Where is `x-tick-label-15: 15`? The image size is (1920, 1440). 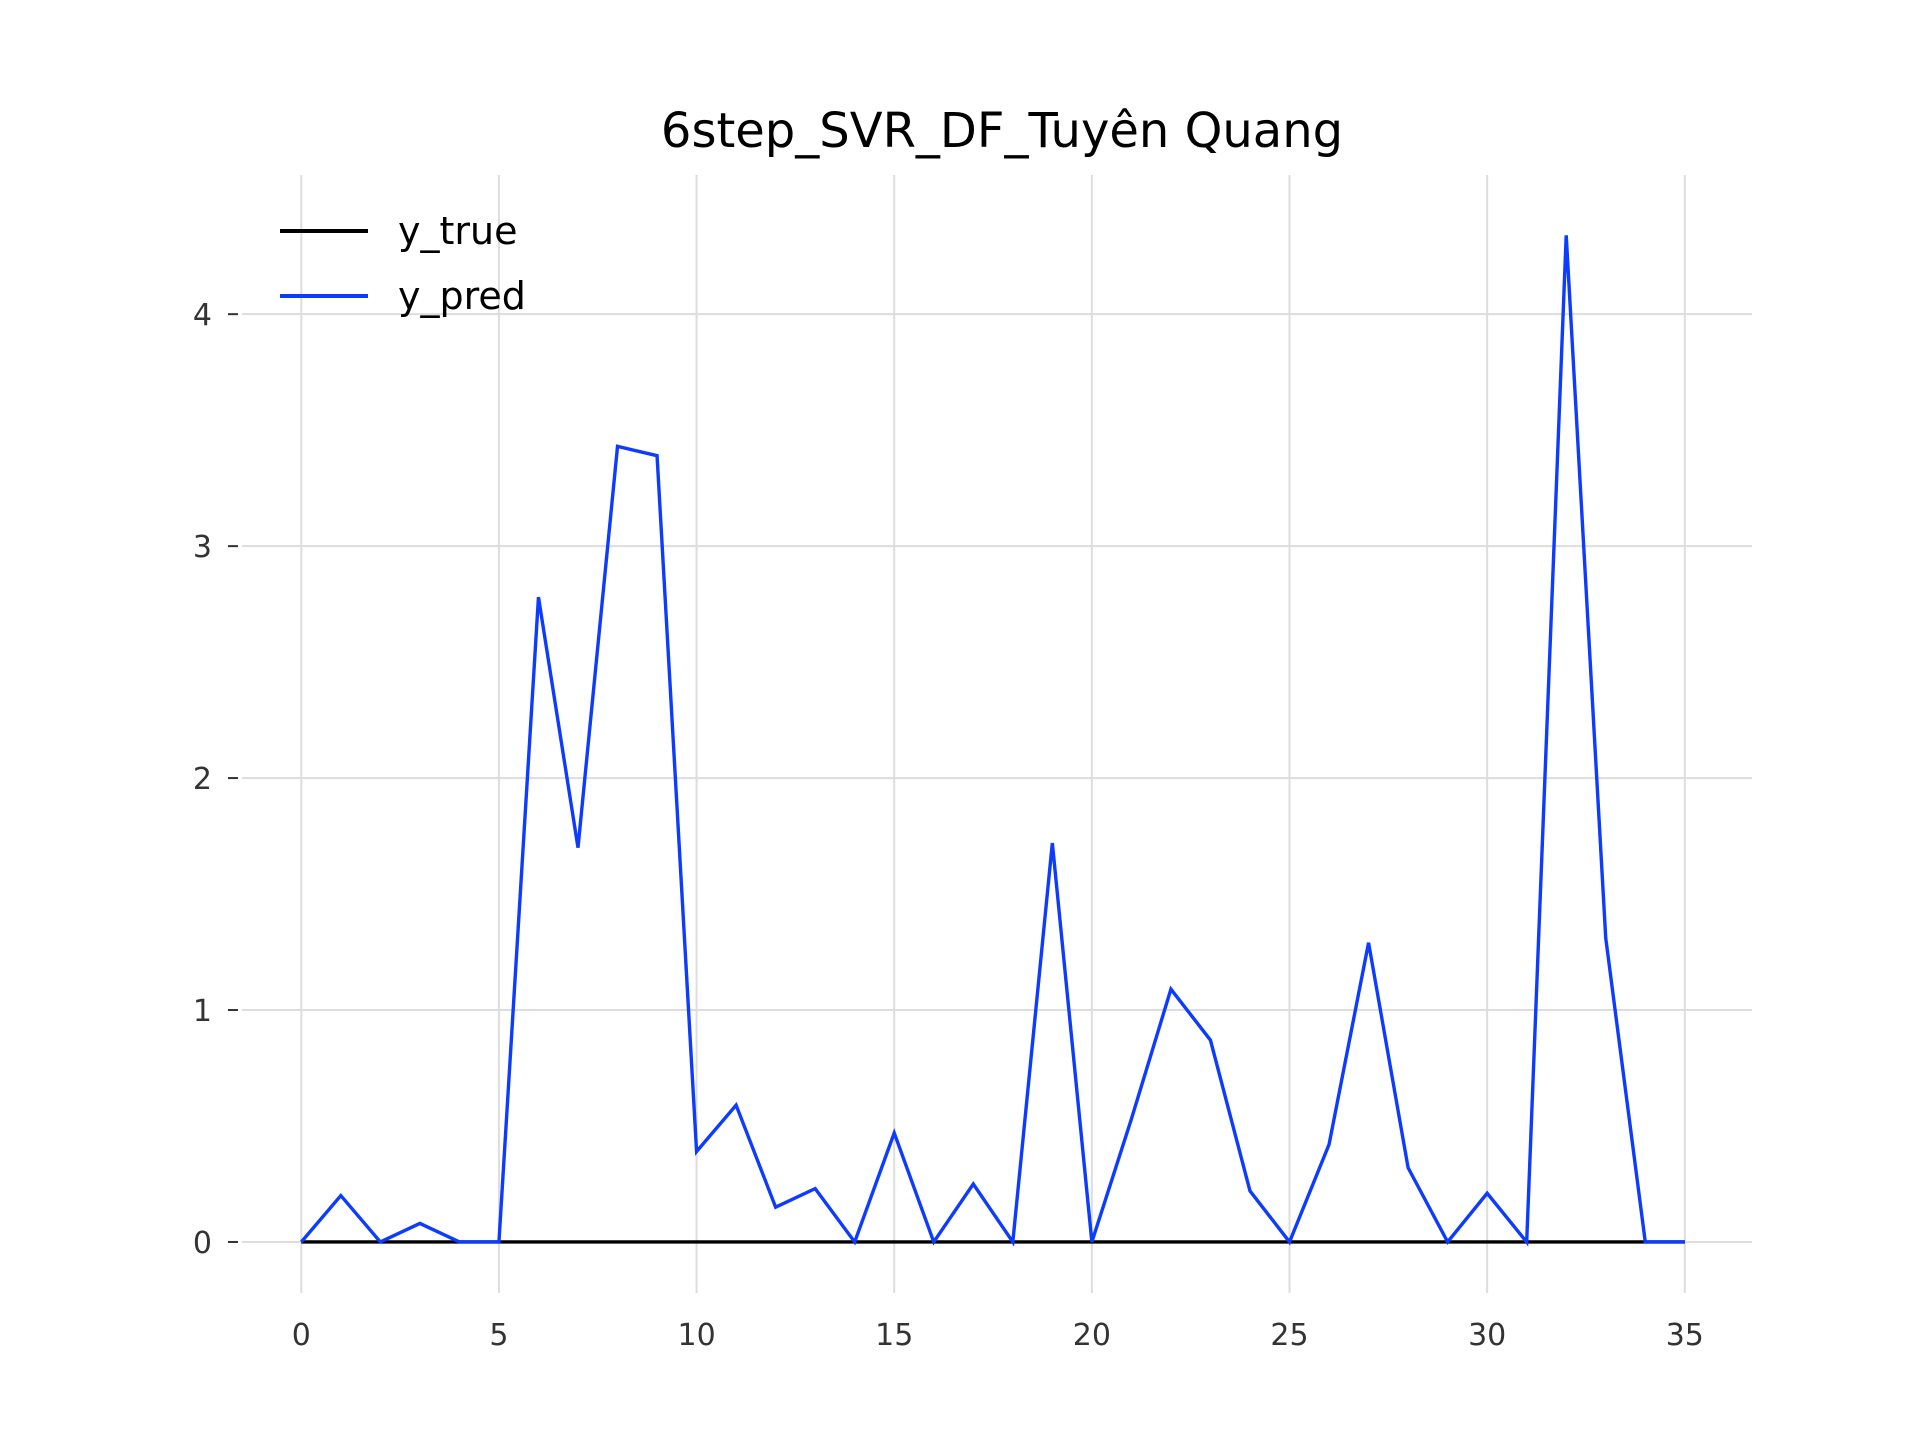
x-tick-label-15: 15 is located at coordinates (894, 1335).